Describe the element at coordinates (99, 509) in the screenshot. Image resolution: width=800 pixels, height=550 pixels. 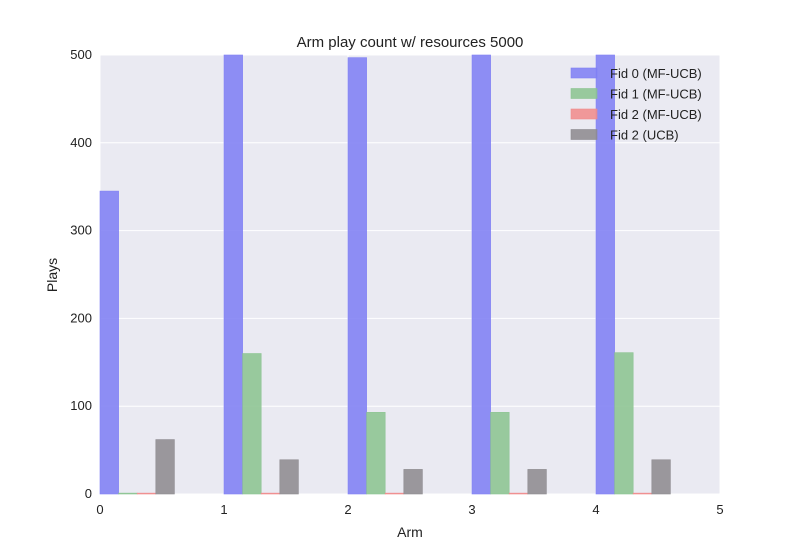
I see `x-tick-label: 0` at that location.